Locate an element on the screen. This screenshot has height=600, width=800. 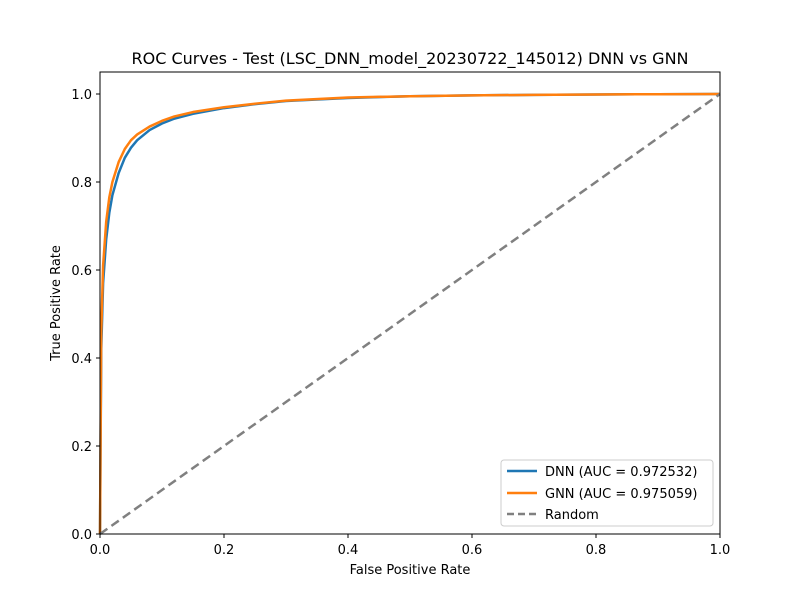
x-axis-label: False Positive Rate is located at coordinates (410, 570).